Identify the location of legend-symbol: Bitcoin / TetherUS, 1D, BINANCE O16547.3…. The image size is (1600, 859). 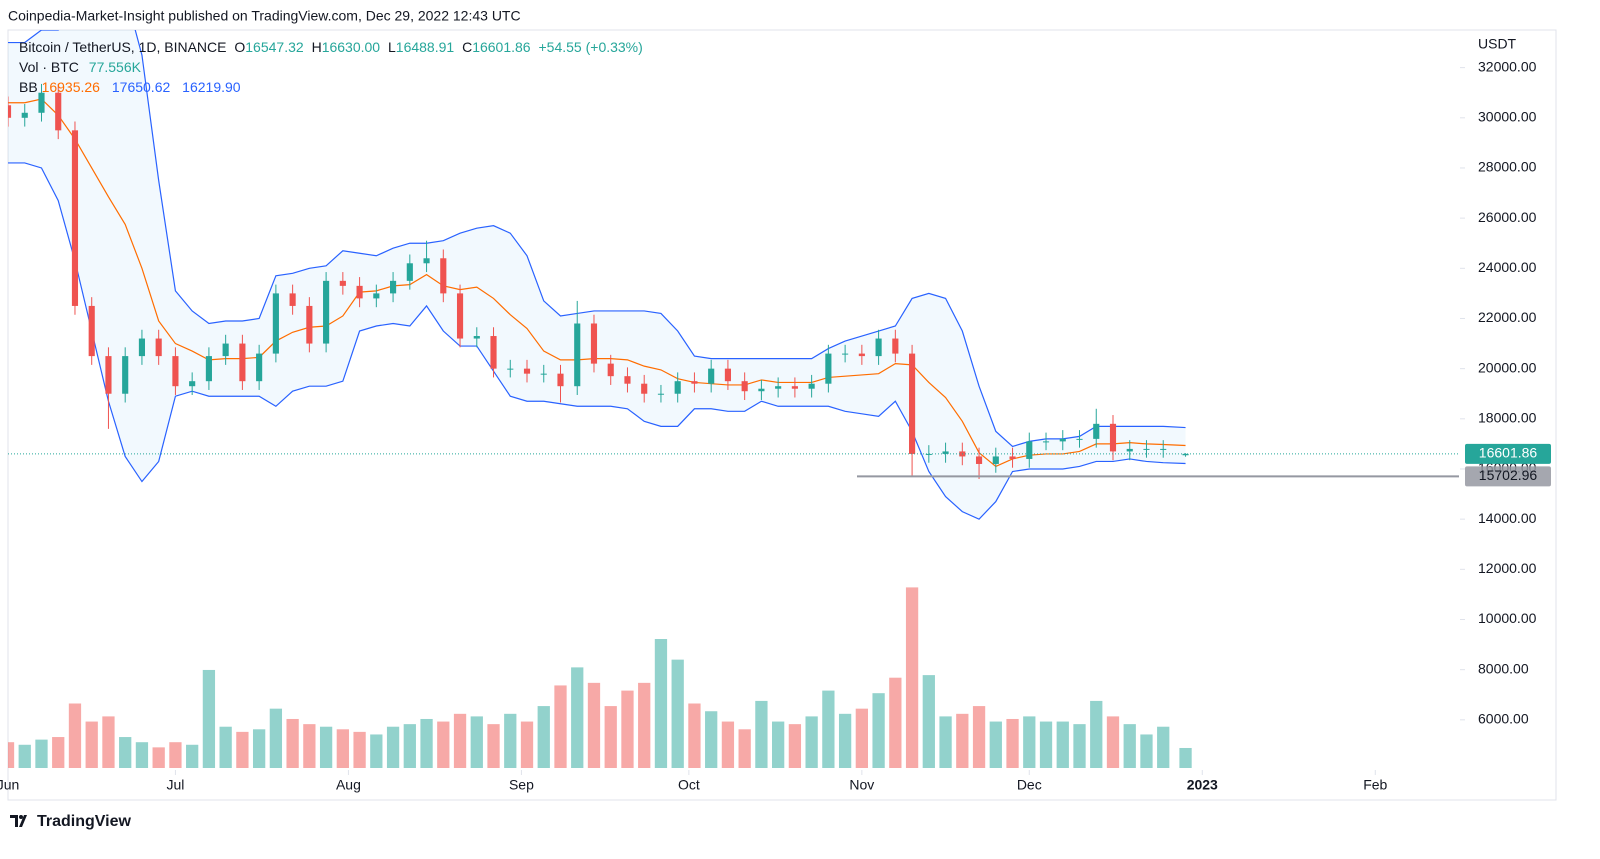
(331, 47).